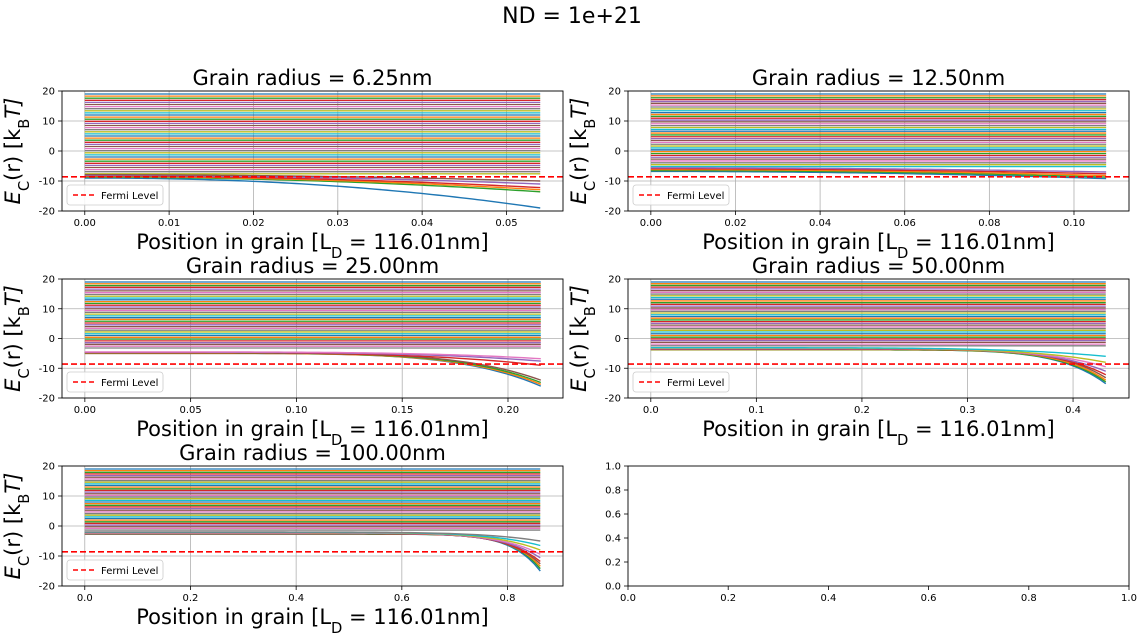 The image size is (1144, 638). I want to click on subplot-6: 0.0 0.2 0.4 0.6 0.8 1.0 0.0 0.2 0.4 0.6 0.8 1.0, so click(871, 533).